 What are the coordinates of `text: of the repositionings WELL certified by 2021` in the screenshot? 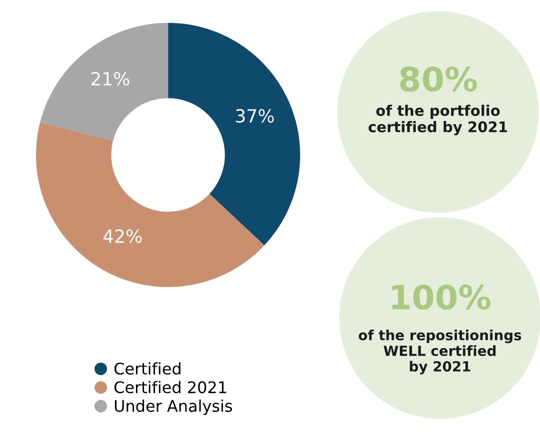 It's located at (440, 352).